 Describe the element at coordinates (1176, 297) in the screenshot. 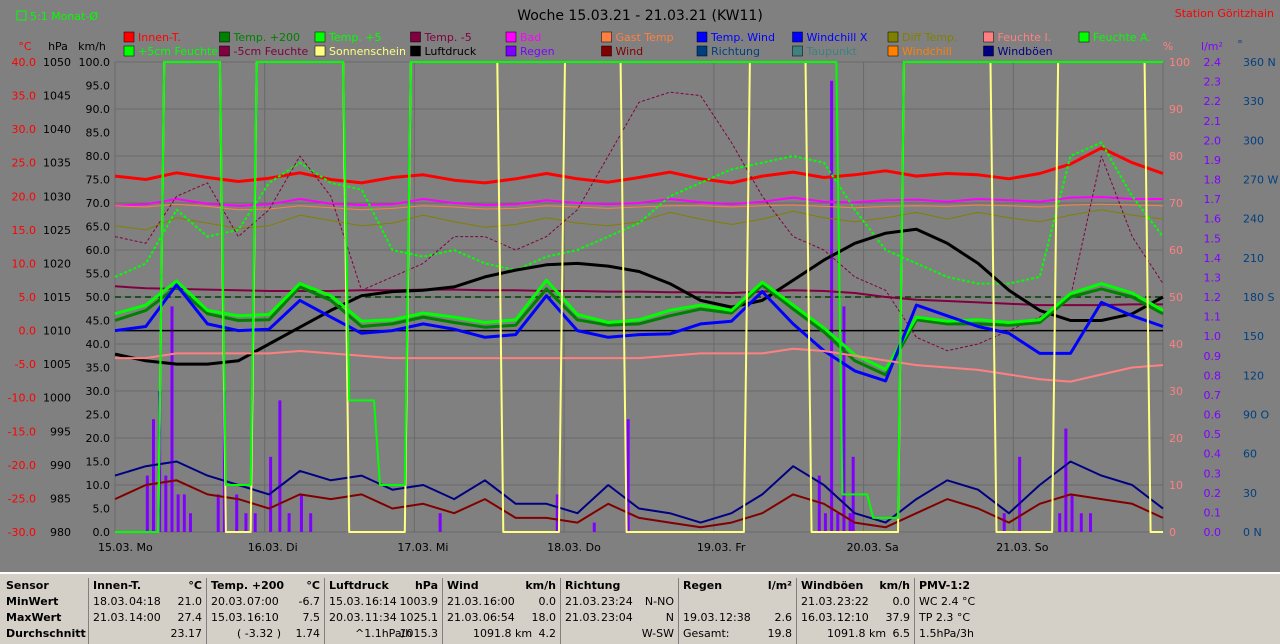

I see `tick-humidity: 50` at that location.